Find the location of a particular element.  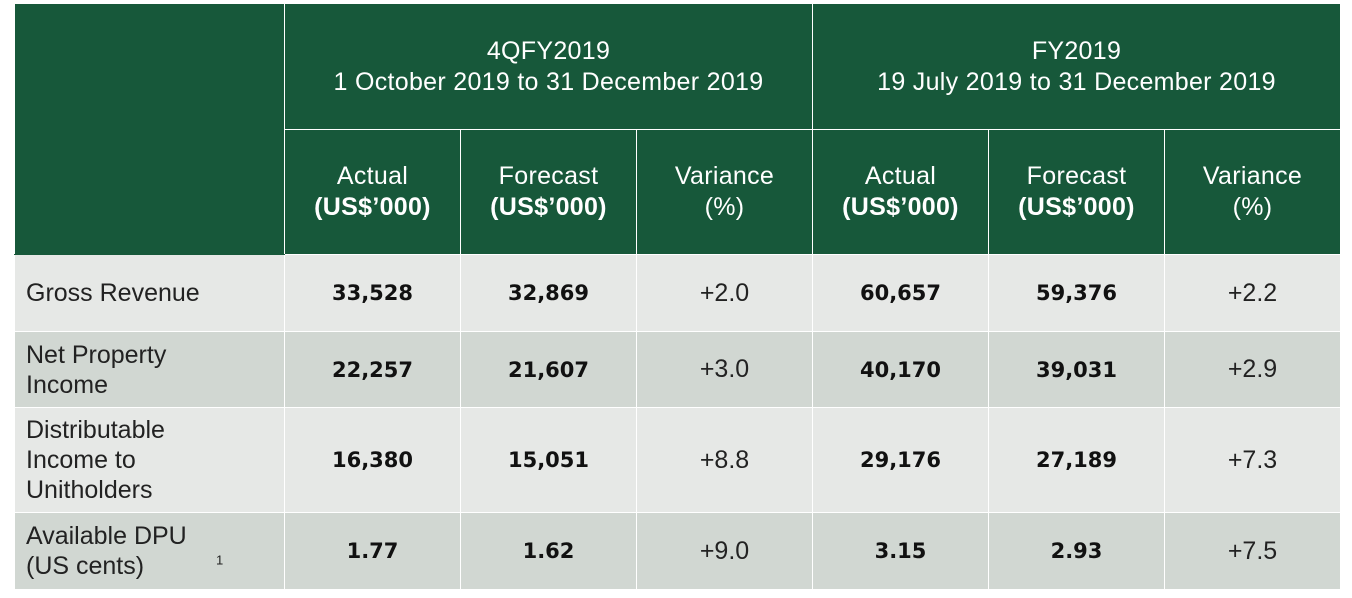

cell-value: 2.93 is located at coordinates (1076, 551).